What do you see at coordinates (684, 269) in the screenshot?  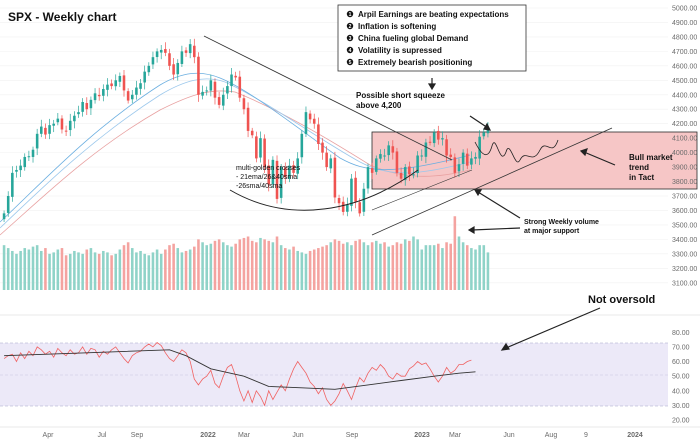 I see `price-tick-label: 3200.00` at bounding box center [684, 269].